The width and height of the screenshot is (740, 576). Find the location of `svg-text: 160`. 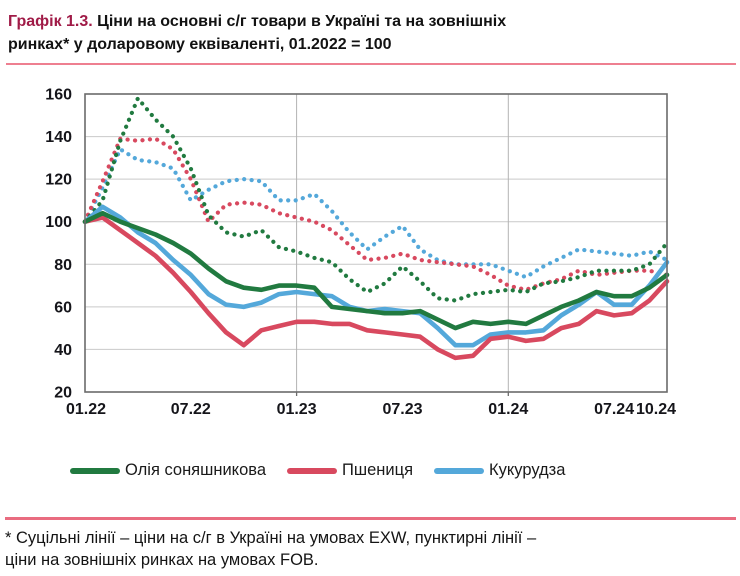

svg-text: 160 is located at coordinates (58, 95).